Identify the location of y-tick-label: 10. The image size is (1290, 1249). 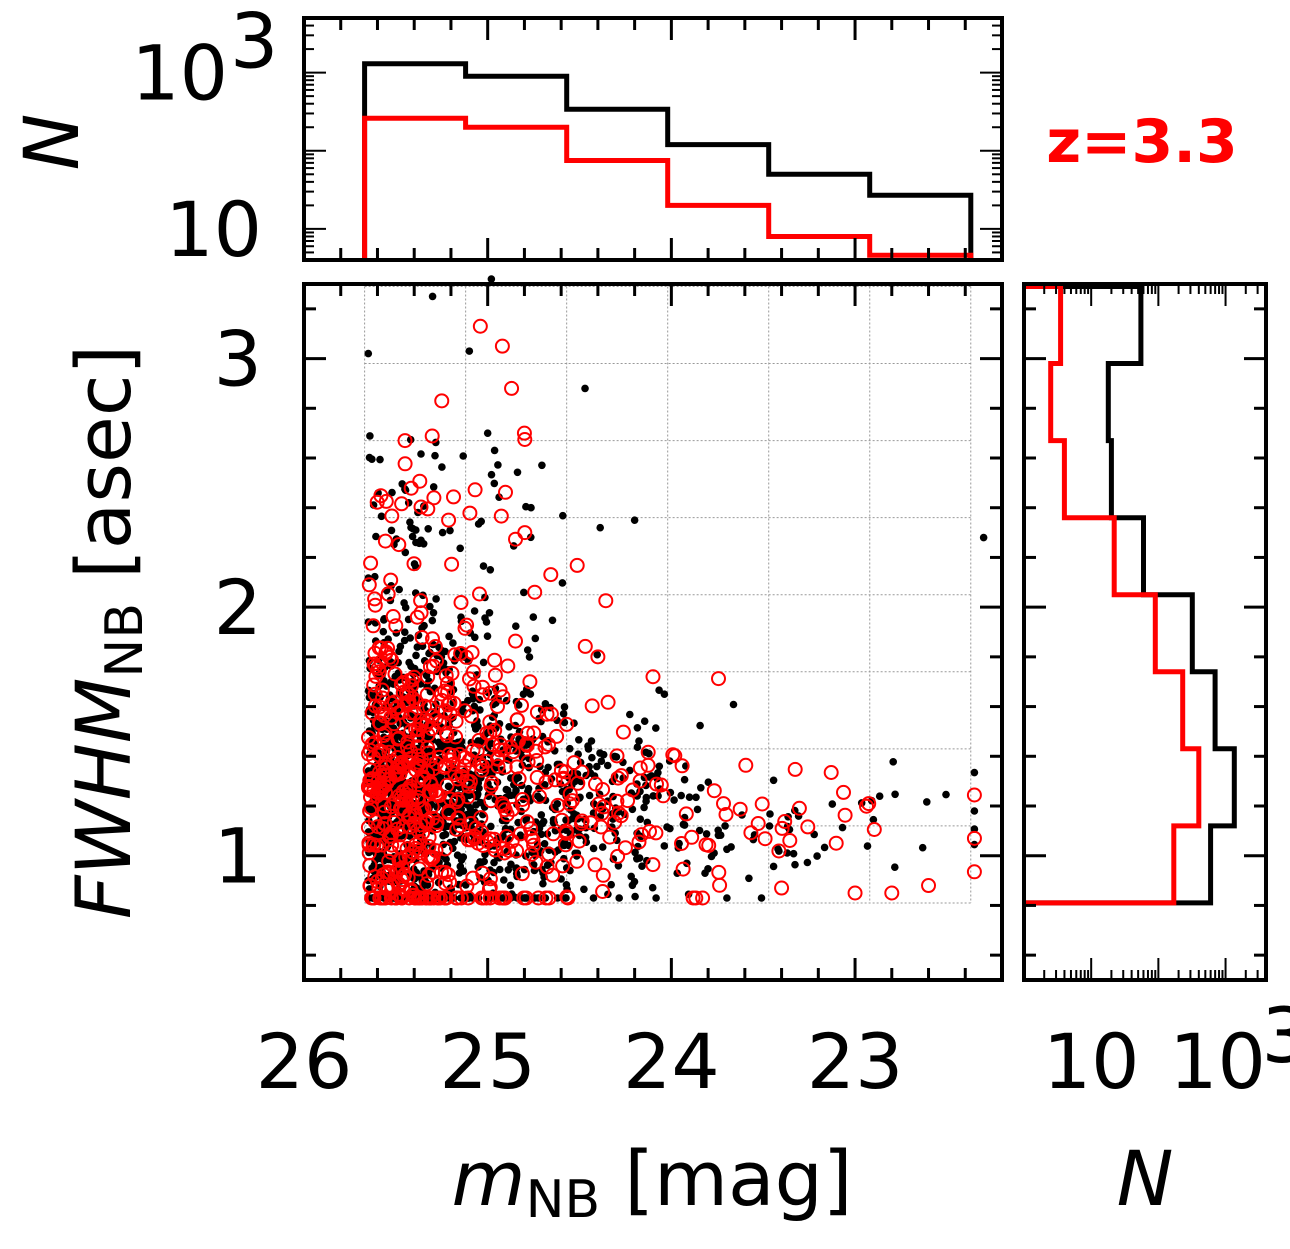
(213, 229).